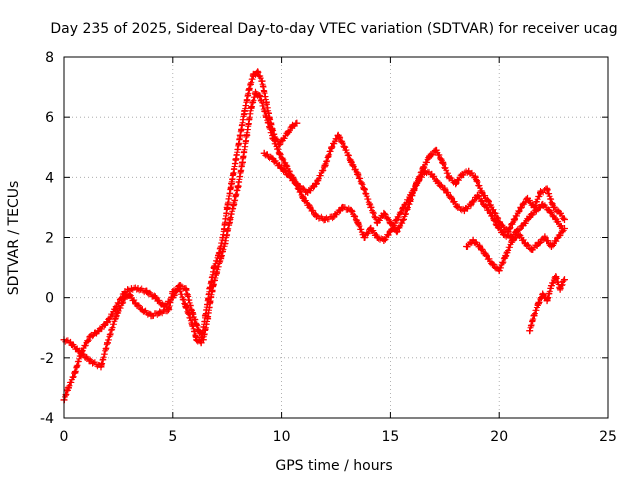 This screenshot has height=480, width=640. Describe the element at coordinates (64, 437) in the screenshot. I see `x-tick-label: 0` at that location.